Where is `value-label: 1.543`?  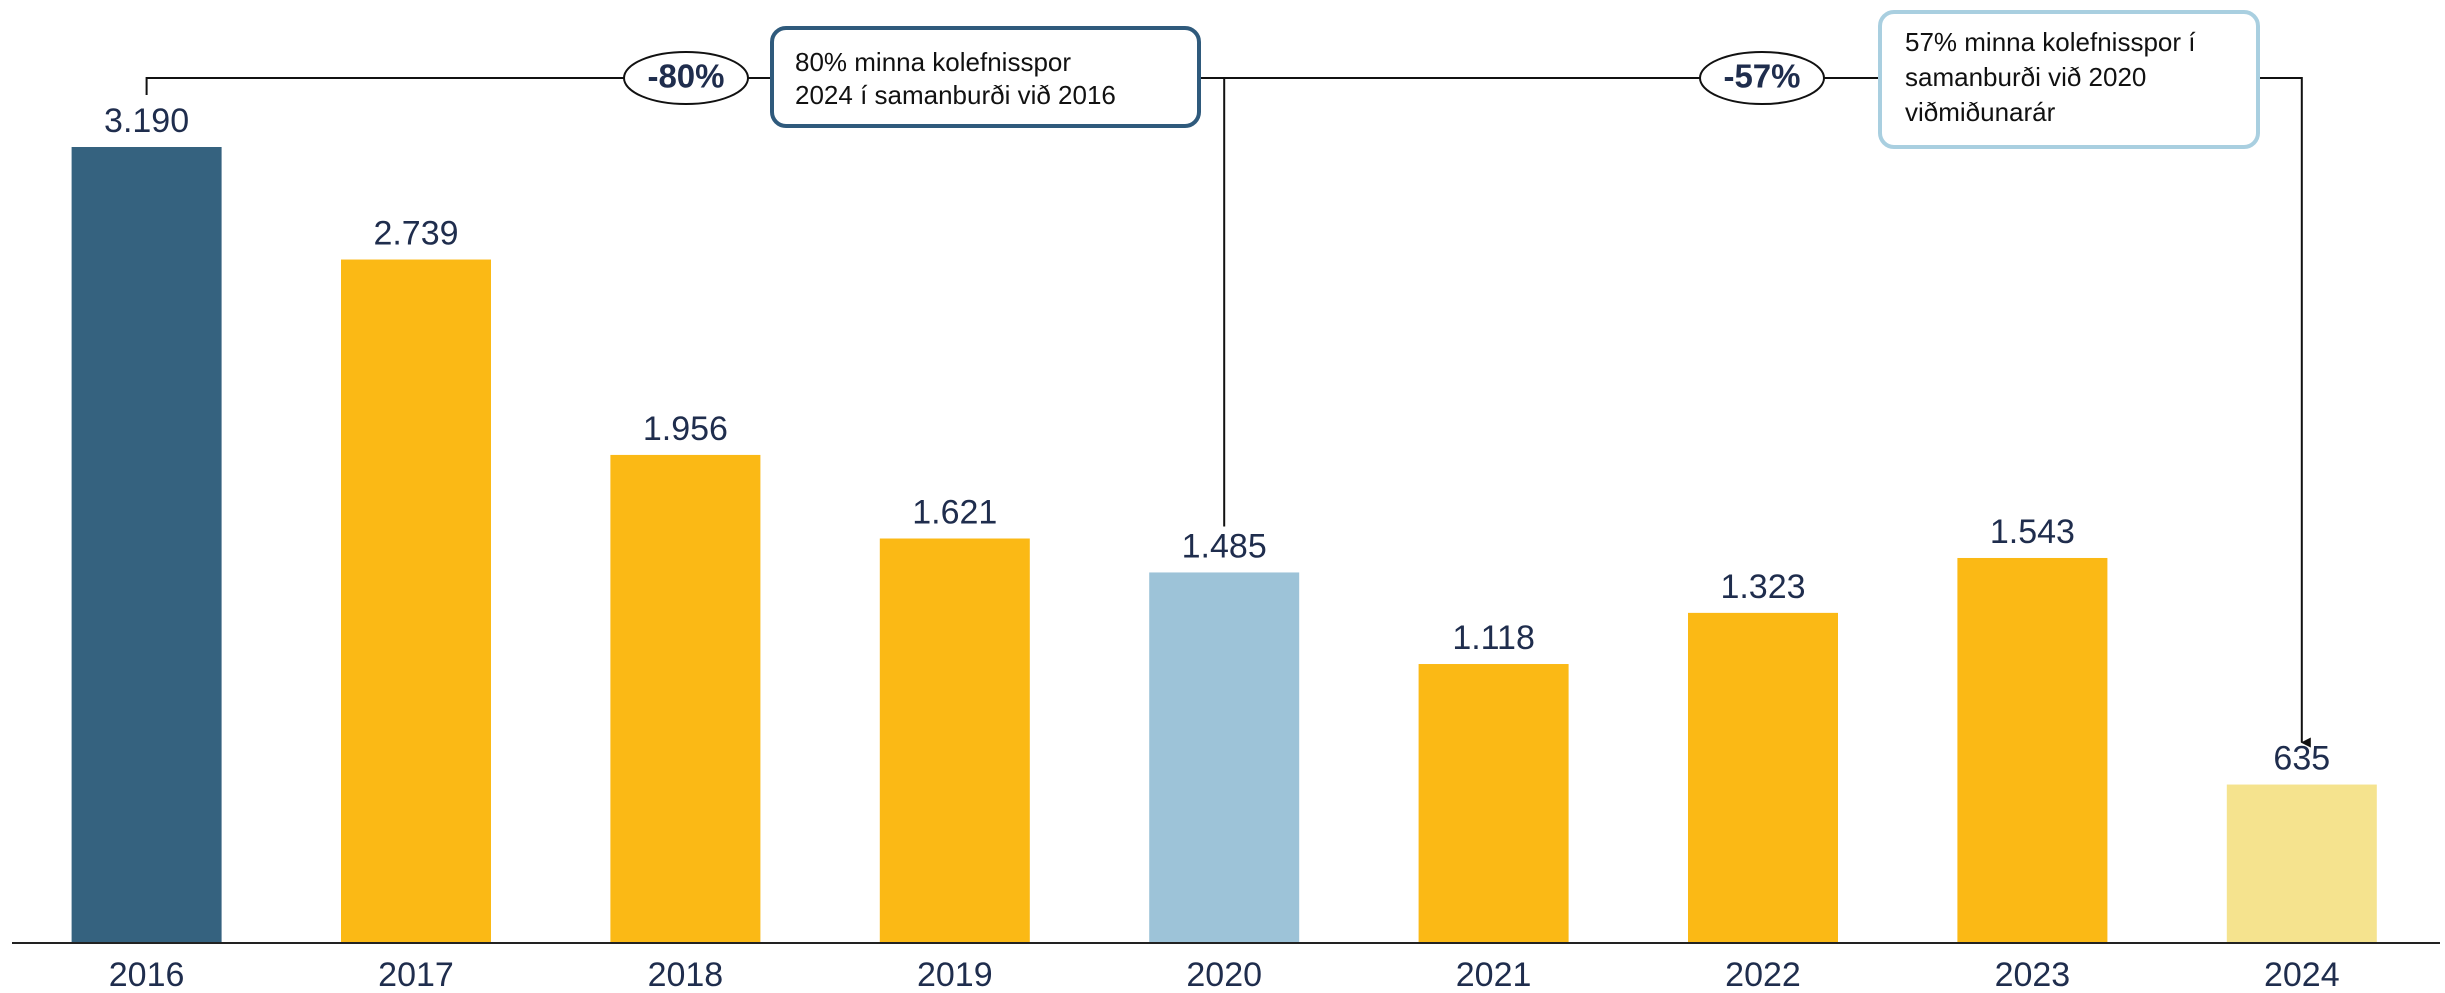
value-label: 1.543 is located at coordinates (2032, 532).